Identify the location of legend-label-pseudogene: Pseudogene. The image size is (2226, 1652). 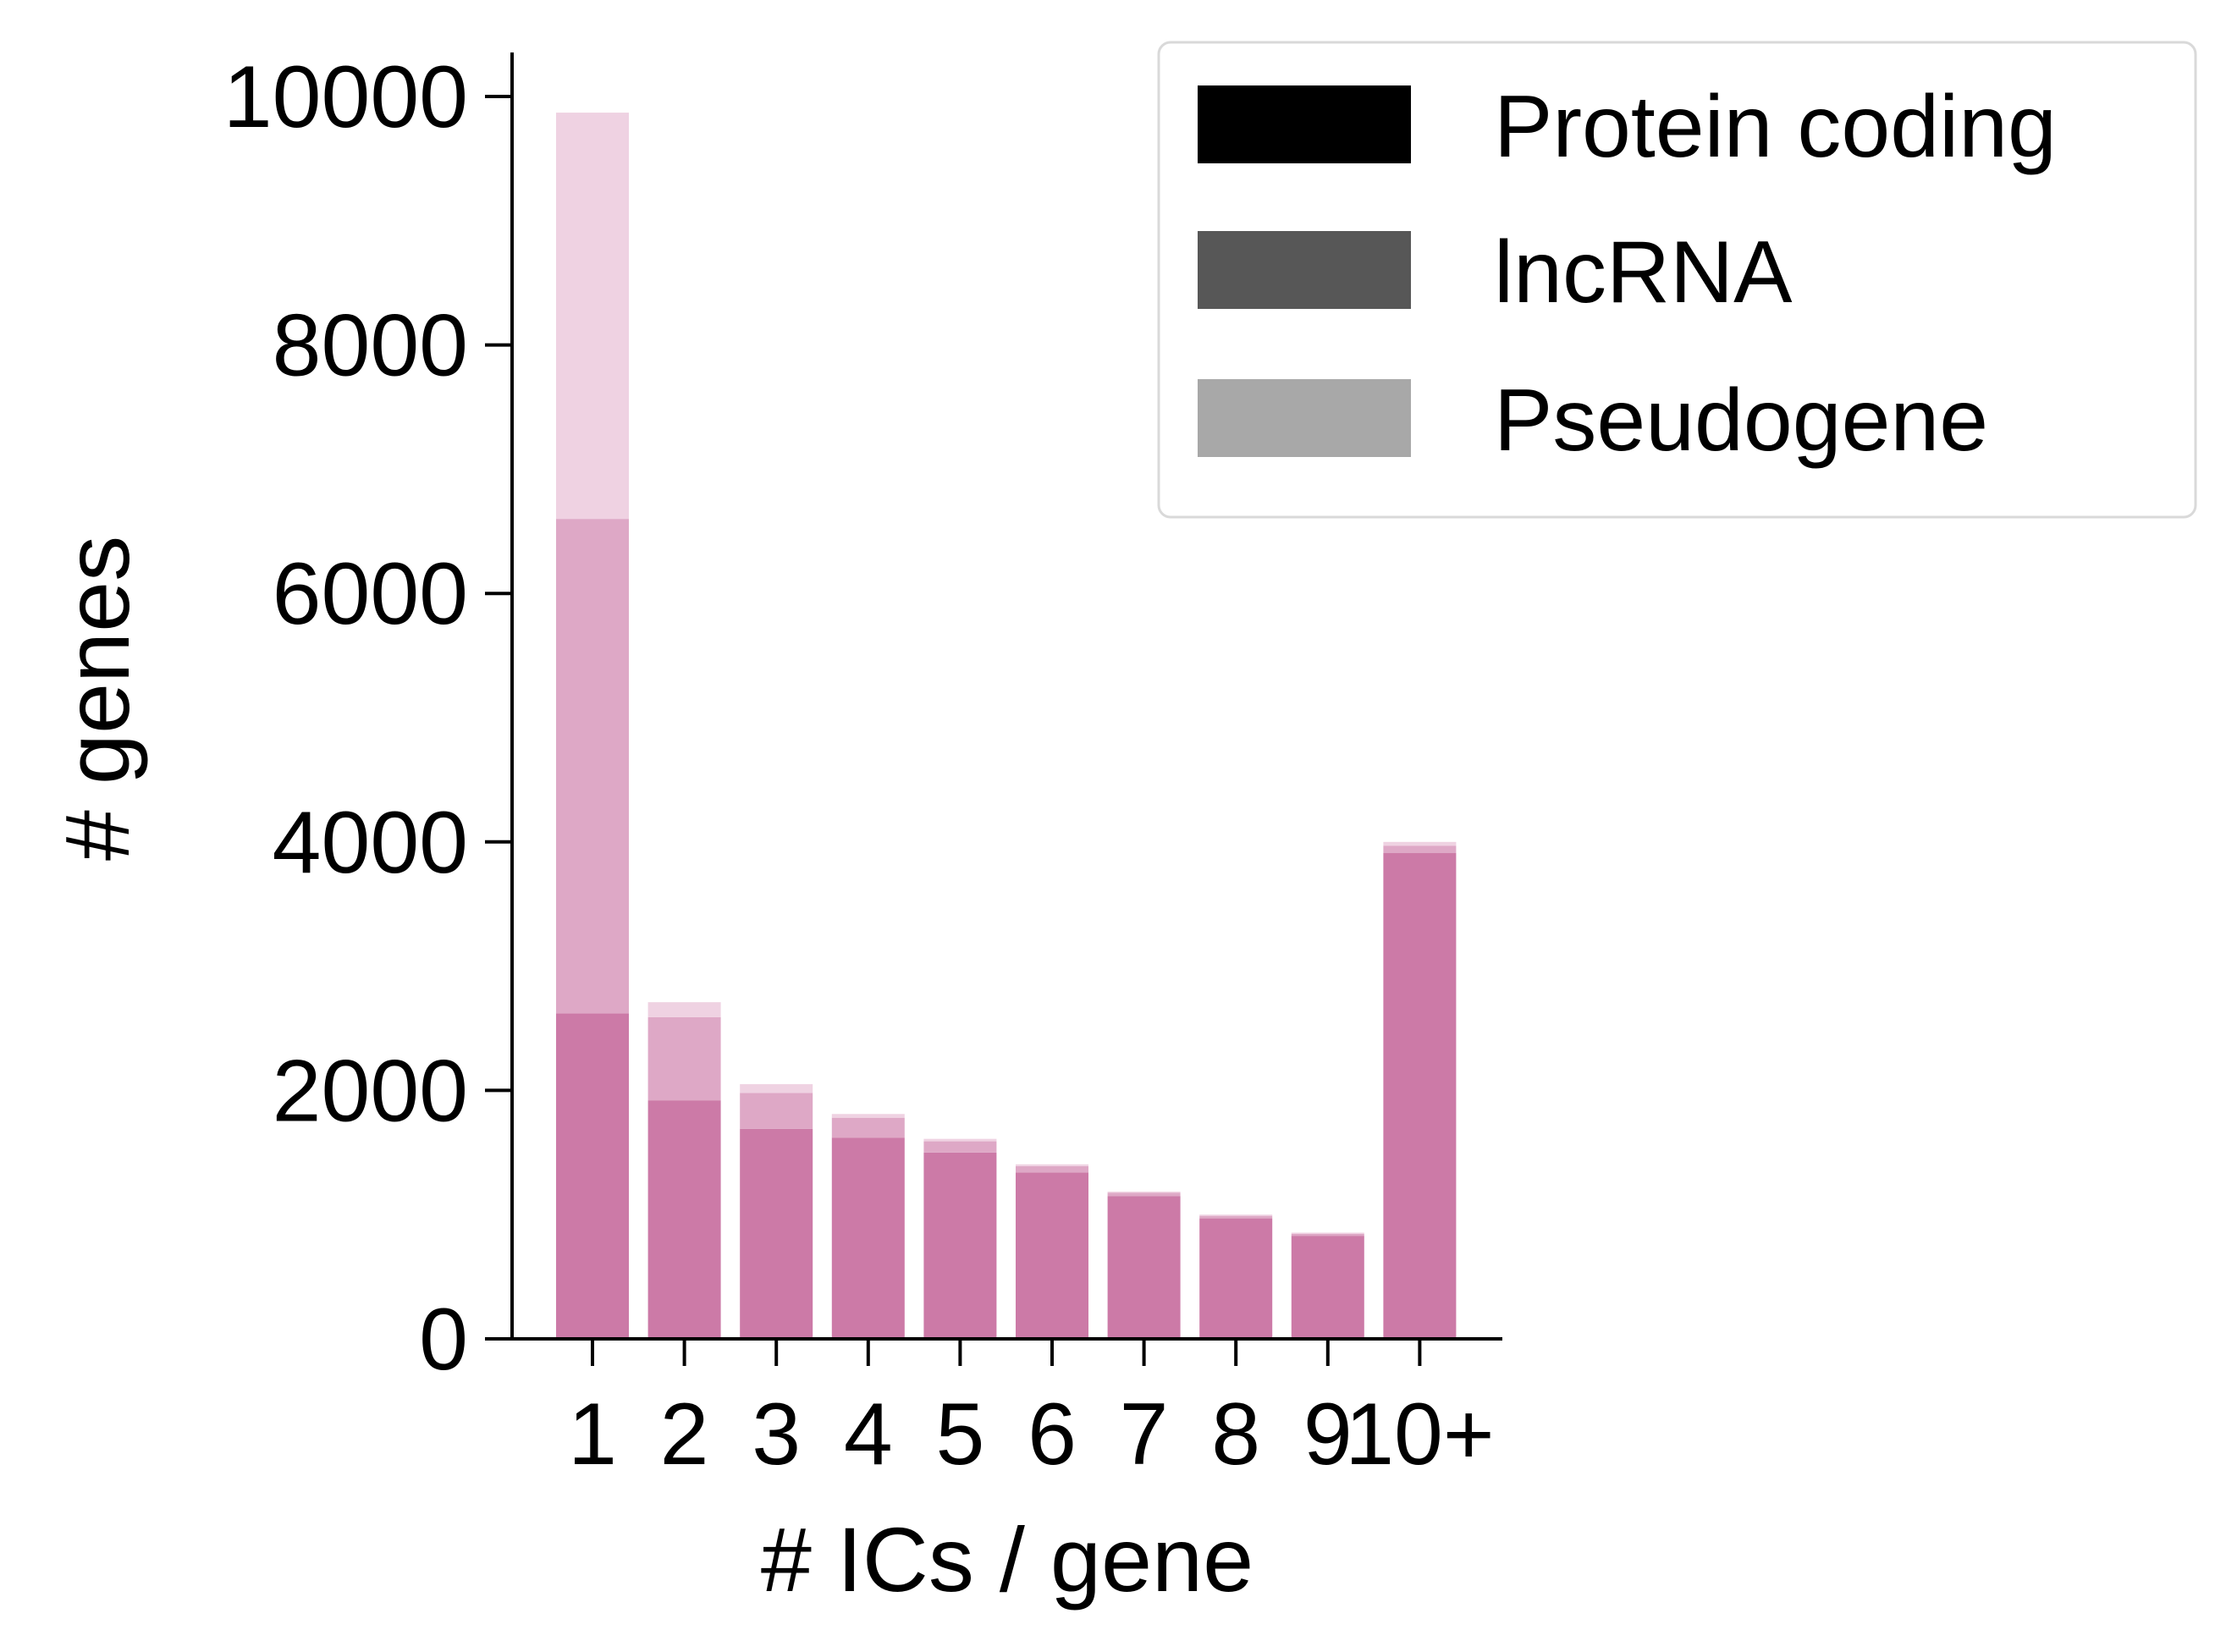
(1741, 421).